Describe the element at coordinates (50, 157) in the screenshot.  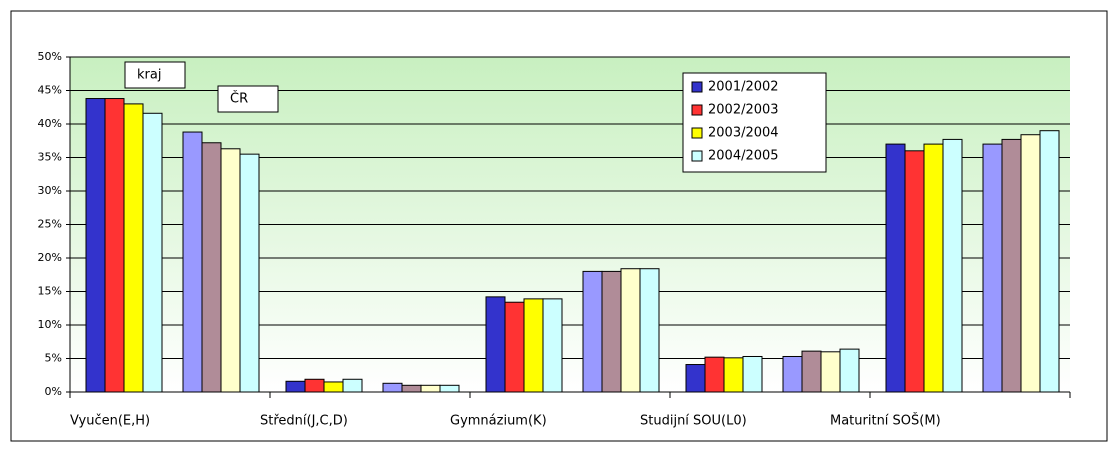
I see `y-tick-label: 35%` at that location.